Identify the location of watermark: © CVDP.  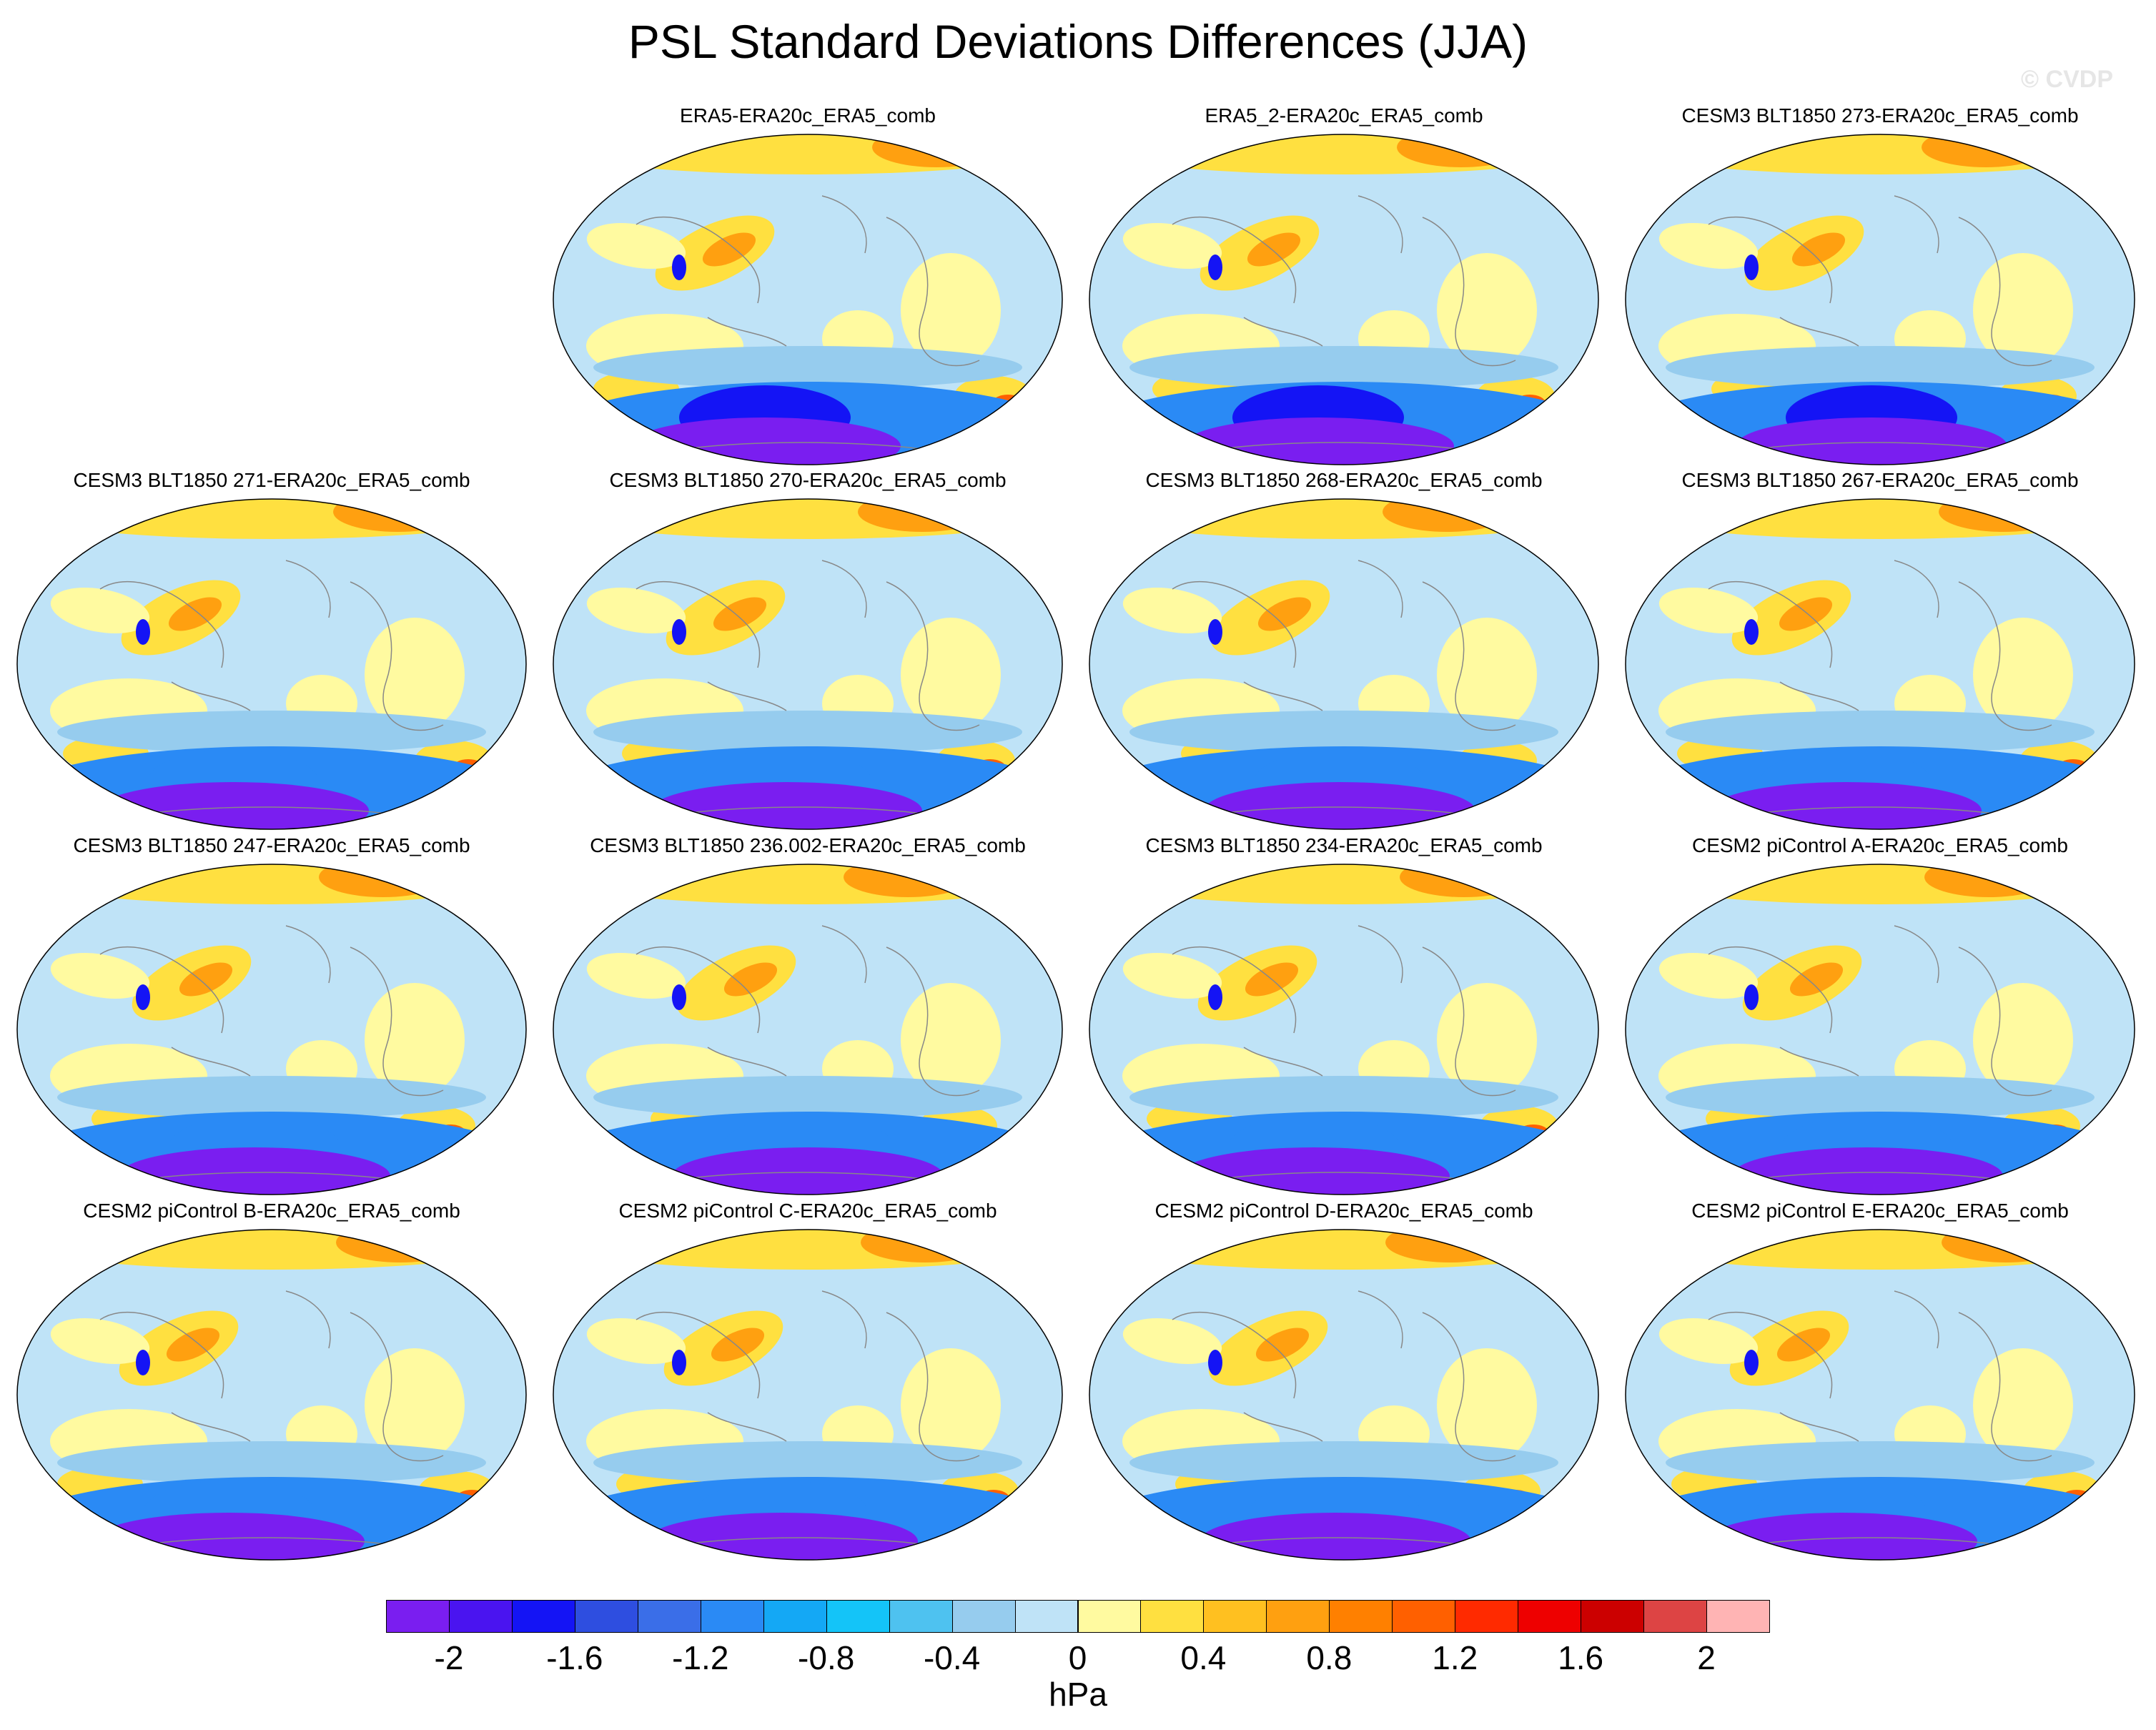
(2067, 79).